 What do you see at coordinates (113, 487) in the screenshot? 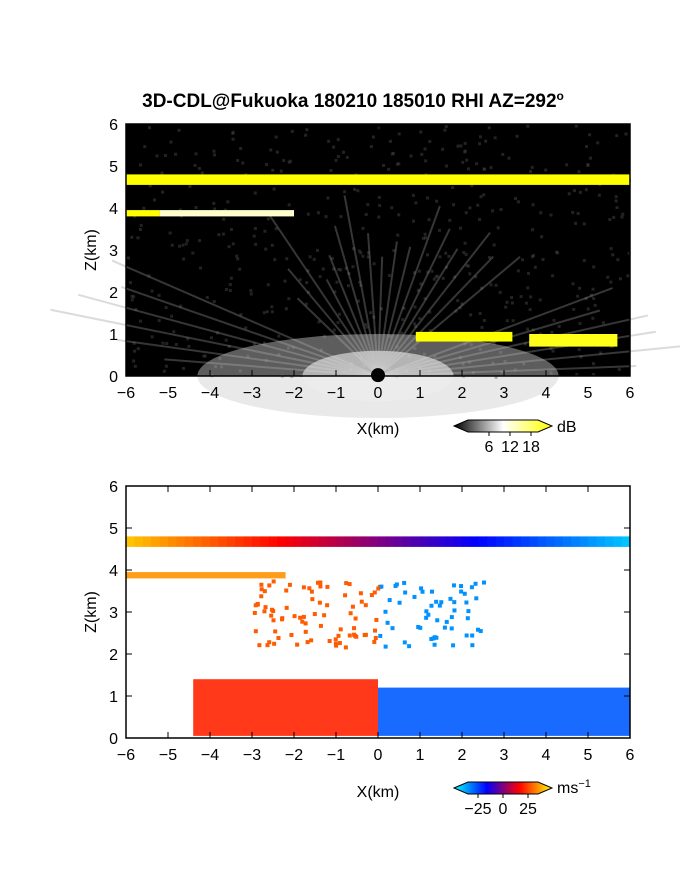
I see `y-tick-label: 6` at bounding box center [113, 487].